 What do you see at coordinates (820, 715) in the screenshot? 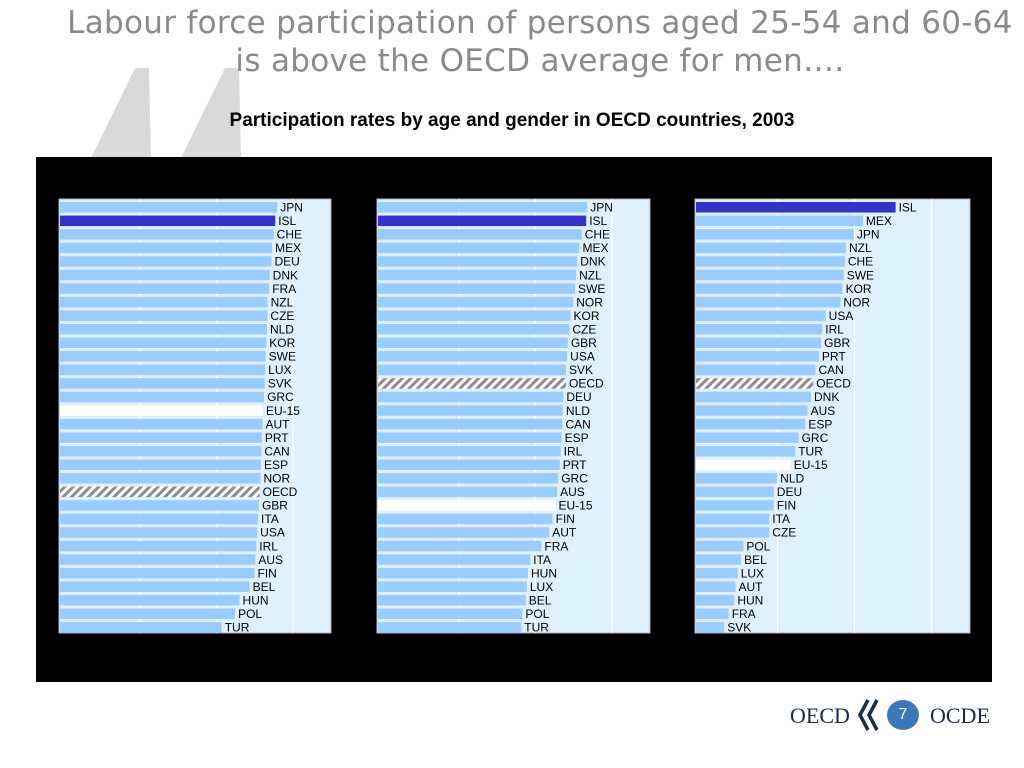
I see `logo-text-oecd: OECD` at bounding box center [820, 715].